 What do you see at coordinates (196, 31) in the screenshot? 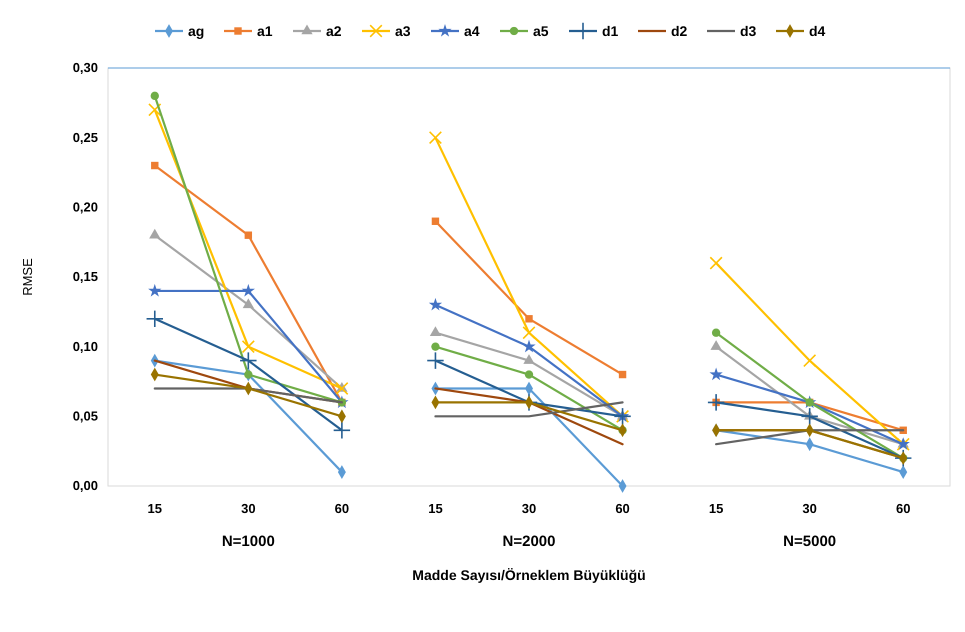
I see `legend-label: ag` at bounding box center [196, 31].